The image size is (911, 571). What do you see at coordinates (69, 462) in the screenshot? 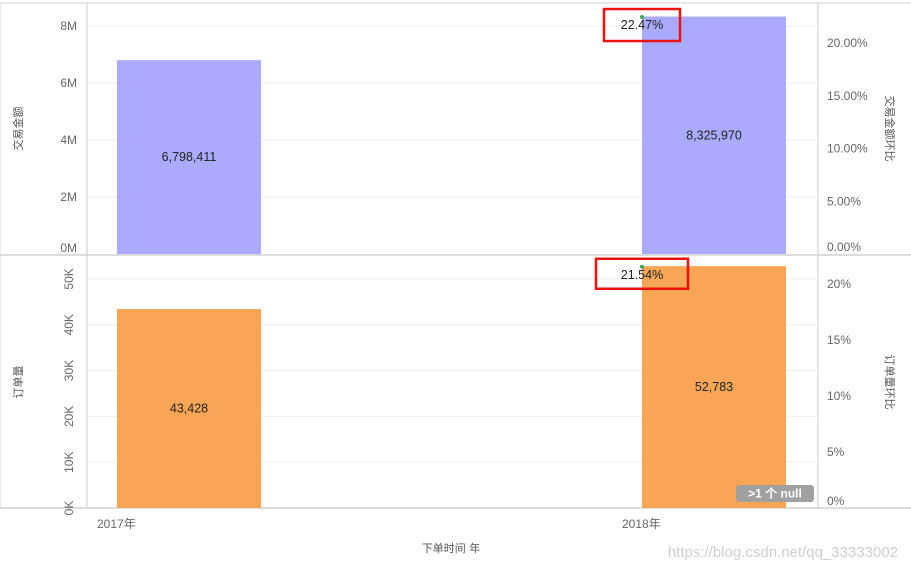
I see `y-tick-label: 10K` at bounding box center [69, 462].